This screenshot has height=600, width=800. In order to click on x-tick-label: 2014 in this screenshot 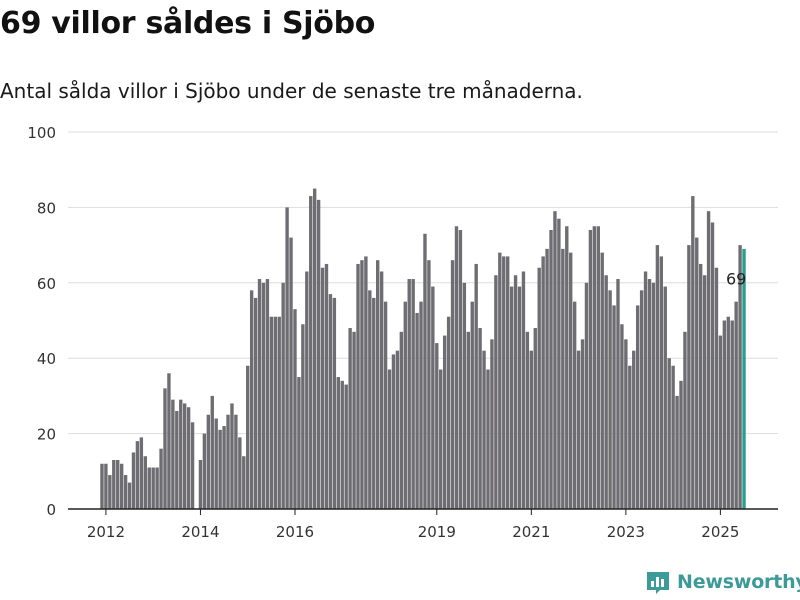, I will do `click(200, 532)`.